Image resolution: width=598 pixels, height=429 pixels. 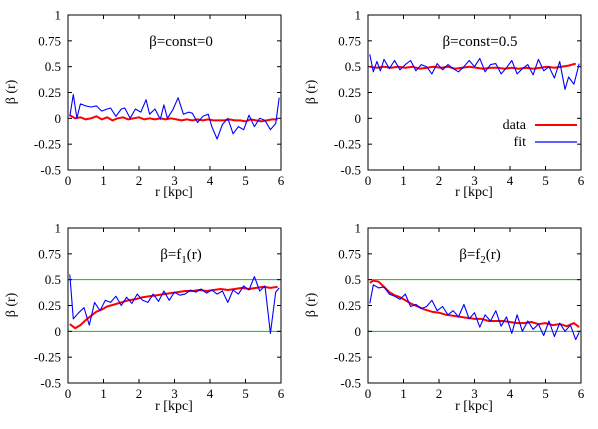 I want to click on legend-label-data: data, so click(x=515, y=125).